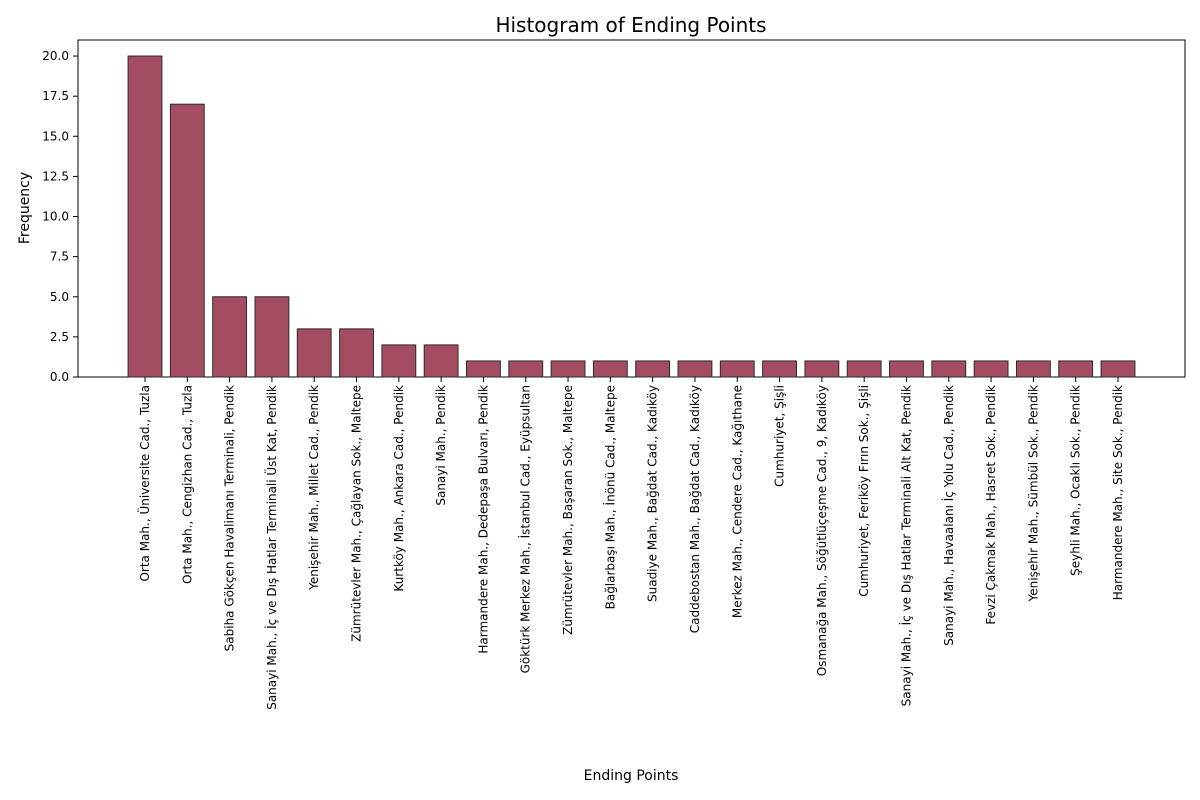  What do you see at coordinates (630, 25) in the screenshot?
I see `chart-title: Histogram of Ending Points` at bounding box center [630, 25].